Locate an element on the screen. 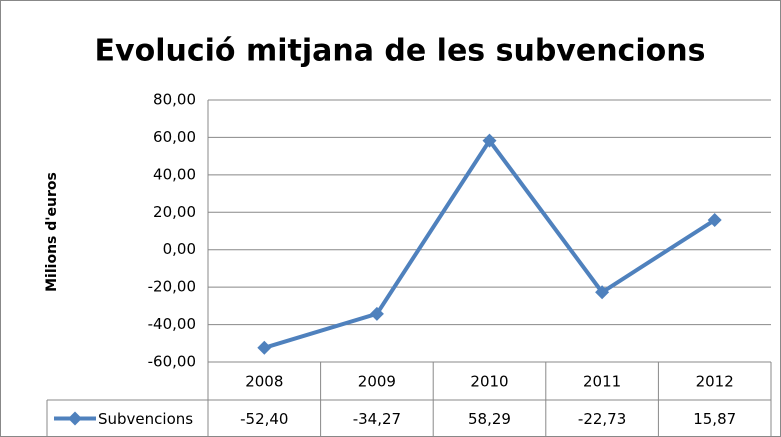 This screenshot has height=437, width=781. y-tick-label: 60,00 is located at coordinates (174, 137).